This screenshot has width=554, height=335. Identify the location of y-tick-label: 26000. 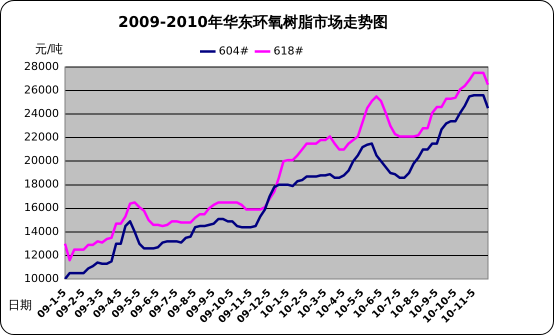
(41, 89).